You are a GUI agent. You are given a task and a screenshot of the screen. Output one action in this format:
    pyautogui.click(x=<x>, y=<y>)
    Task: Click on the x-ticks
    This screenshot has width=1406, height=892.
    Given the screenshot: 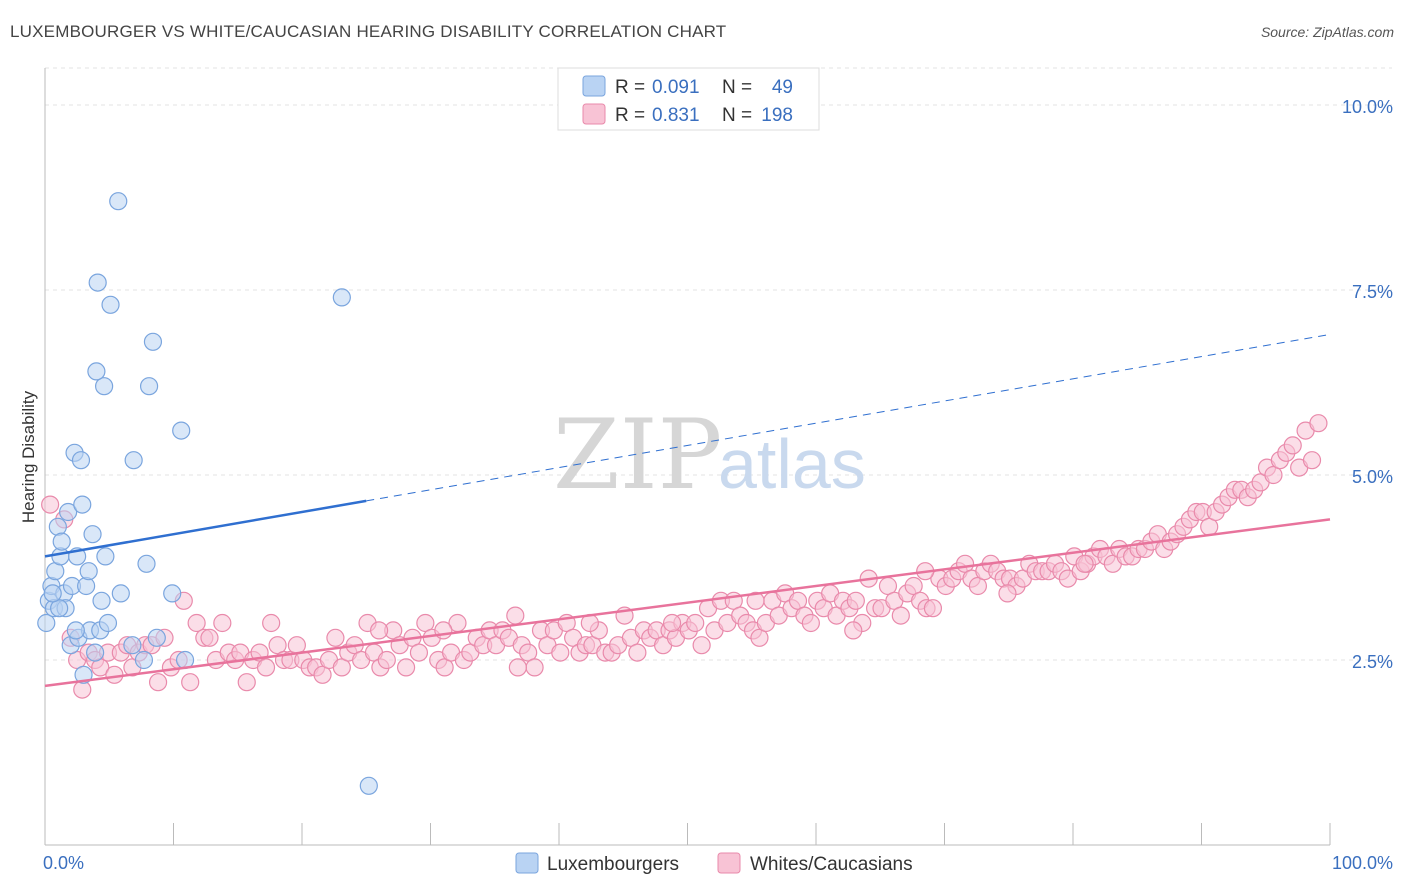 What is the action you would take?
    pyautogui.click(x=687, y=834)
    